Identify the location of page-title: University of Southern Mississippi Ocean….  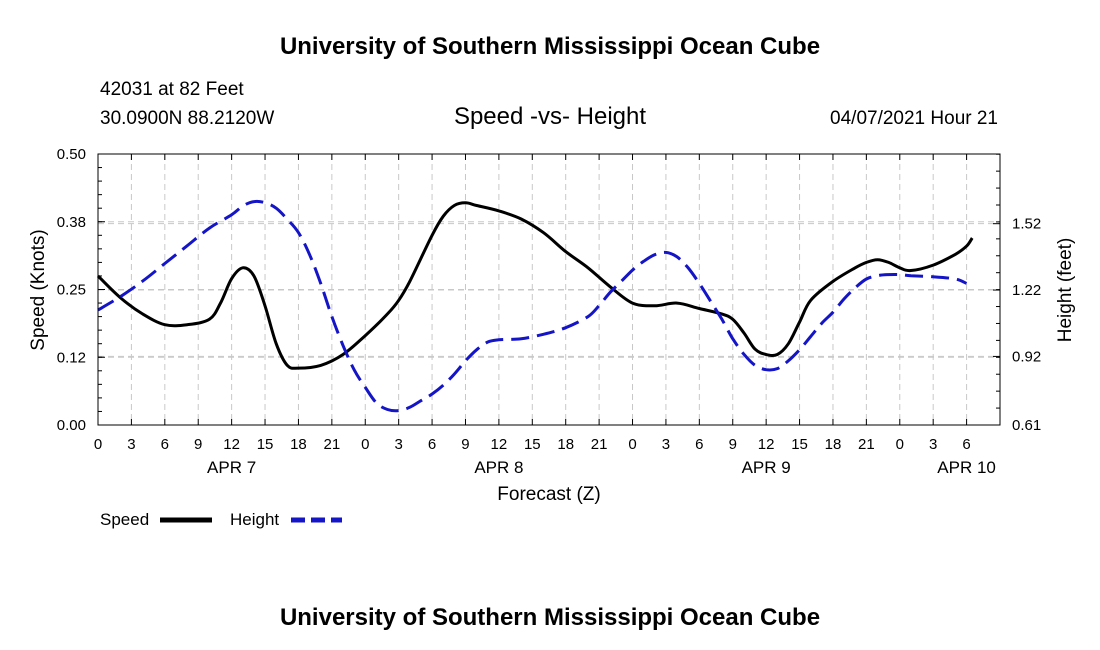
(550, 46).